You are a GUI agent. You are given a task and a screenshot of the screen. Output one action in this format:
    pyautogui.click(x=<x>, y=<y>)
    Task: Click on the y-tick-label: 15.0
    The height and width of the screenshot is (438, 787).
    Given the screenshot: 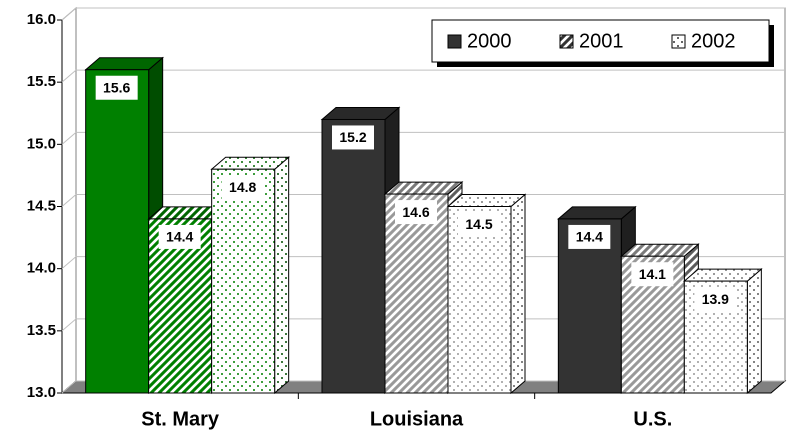 What is the action you would take?
    pyautogui.click(x=41, y=143)
    